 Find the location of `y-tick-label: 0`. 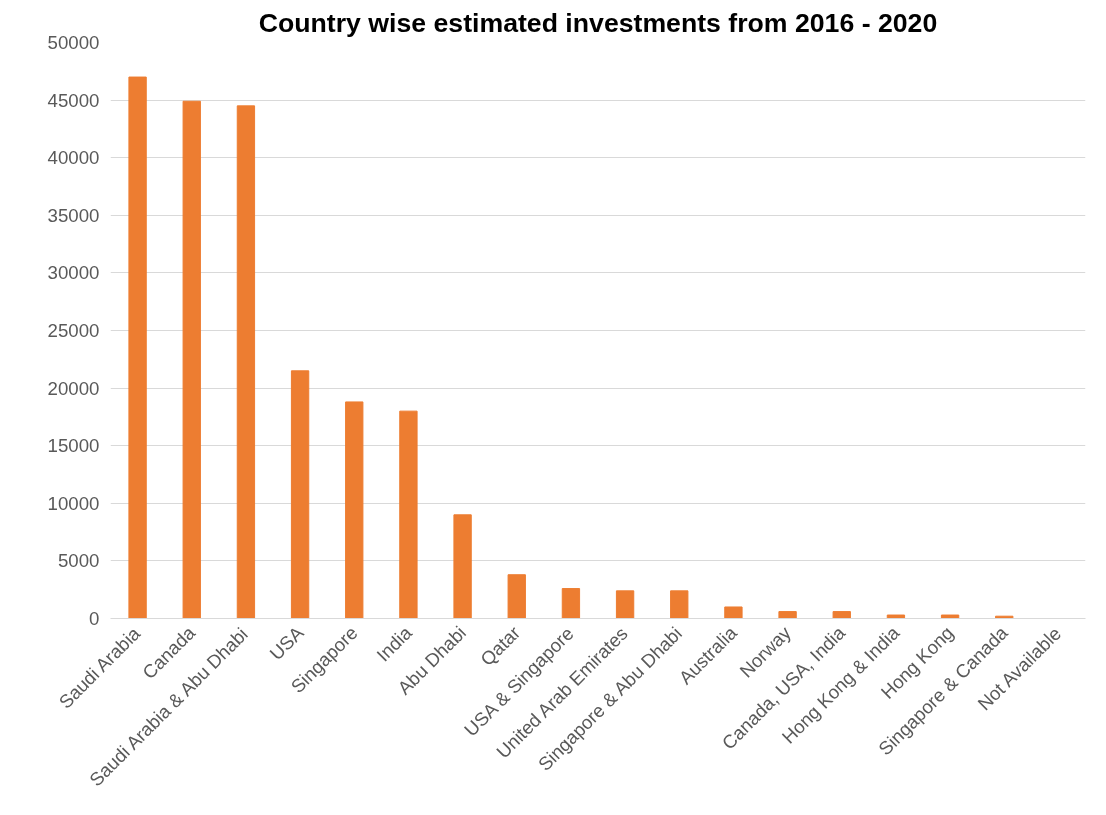

y-tick-label: 0 is located at coordinates (94, 618).